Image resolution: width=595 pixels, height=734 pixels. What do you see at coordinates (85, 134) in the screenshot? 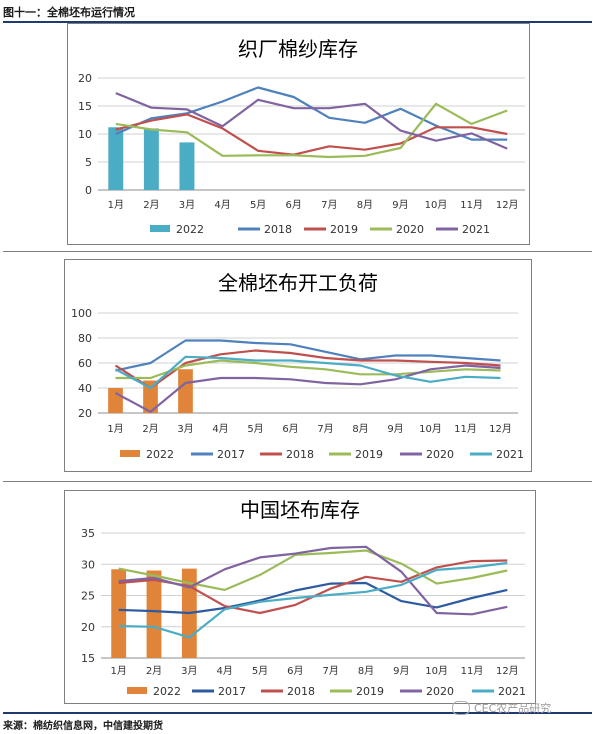
I see `y-tick-label: 10` at bounding box center [85, 134].